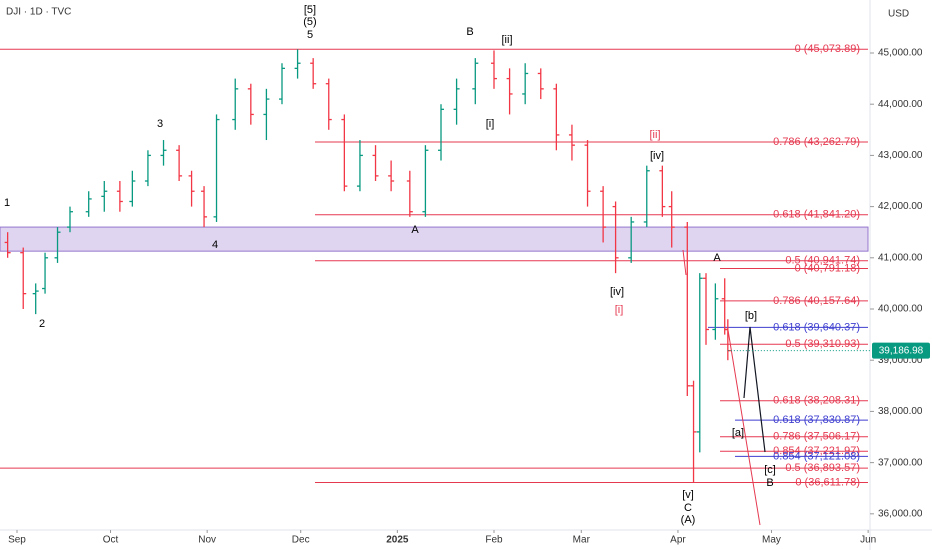 The width and height of the screenshot is (932, 550). What do you see at coordinates (160, 124) in the screenshot?
I see `wave-label: 3` at bounding box center [160, 124].